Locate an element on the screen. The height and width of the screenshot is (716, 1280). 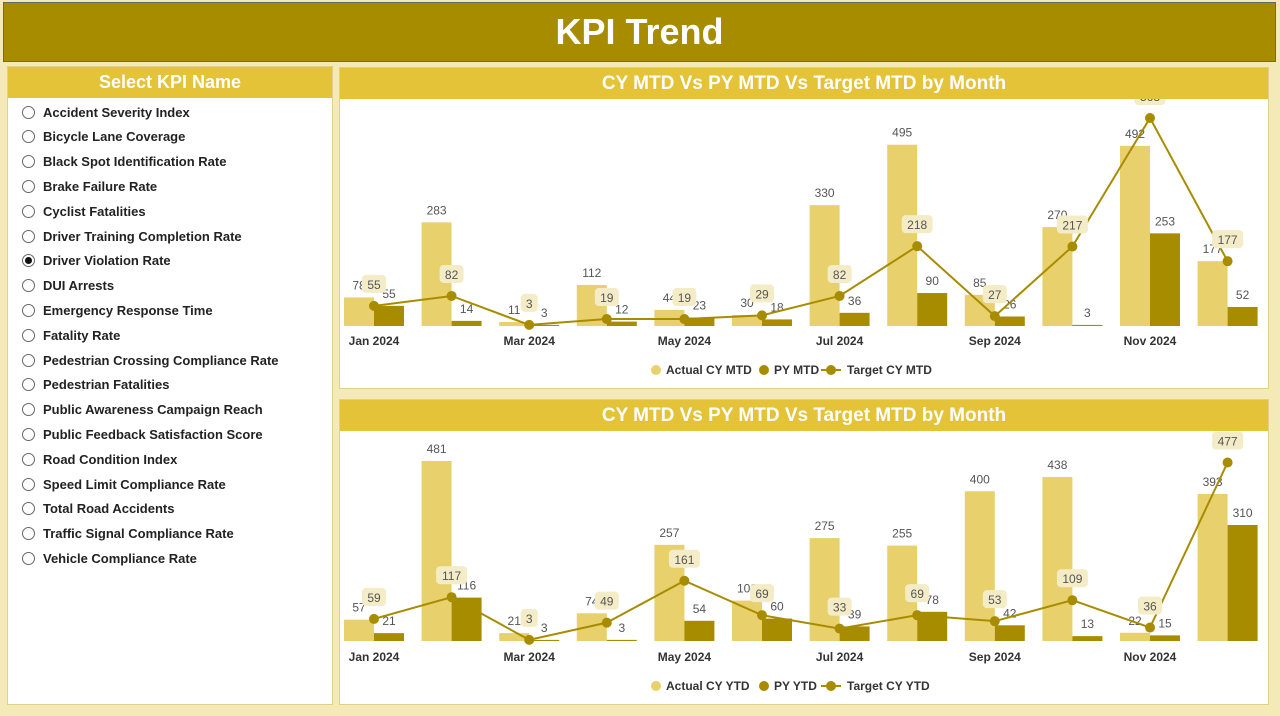
kpi-option-label: Pedestrian Fatalities is located at coordinates (106, 385).